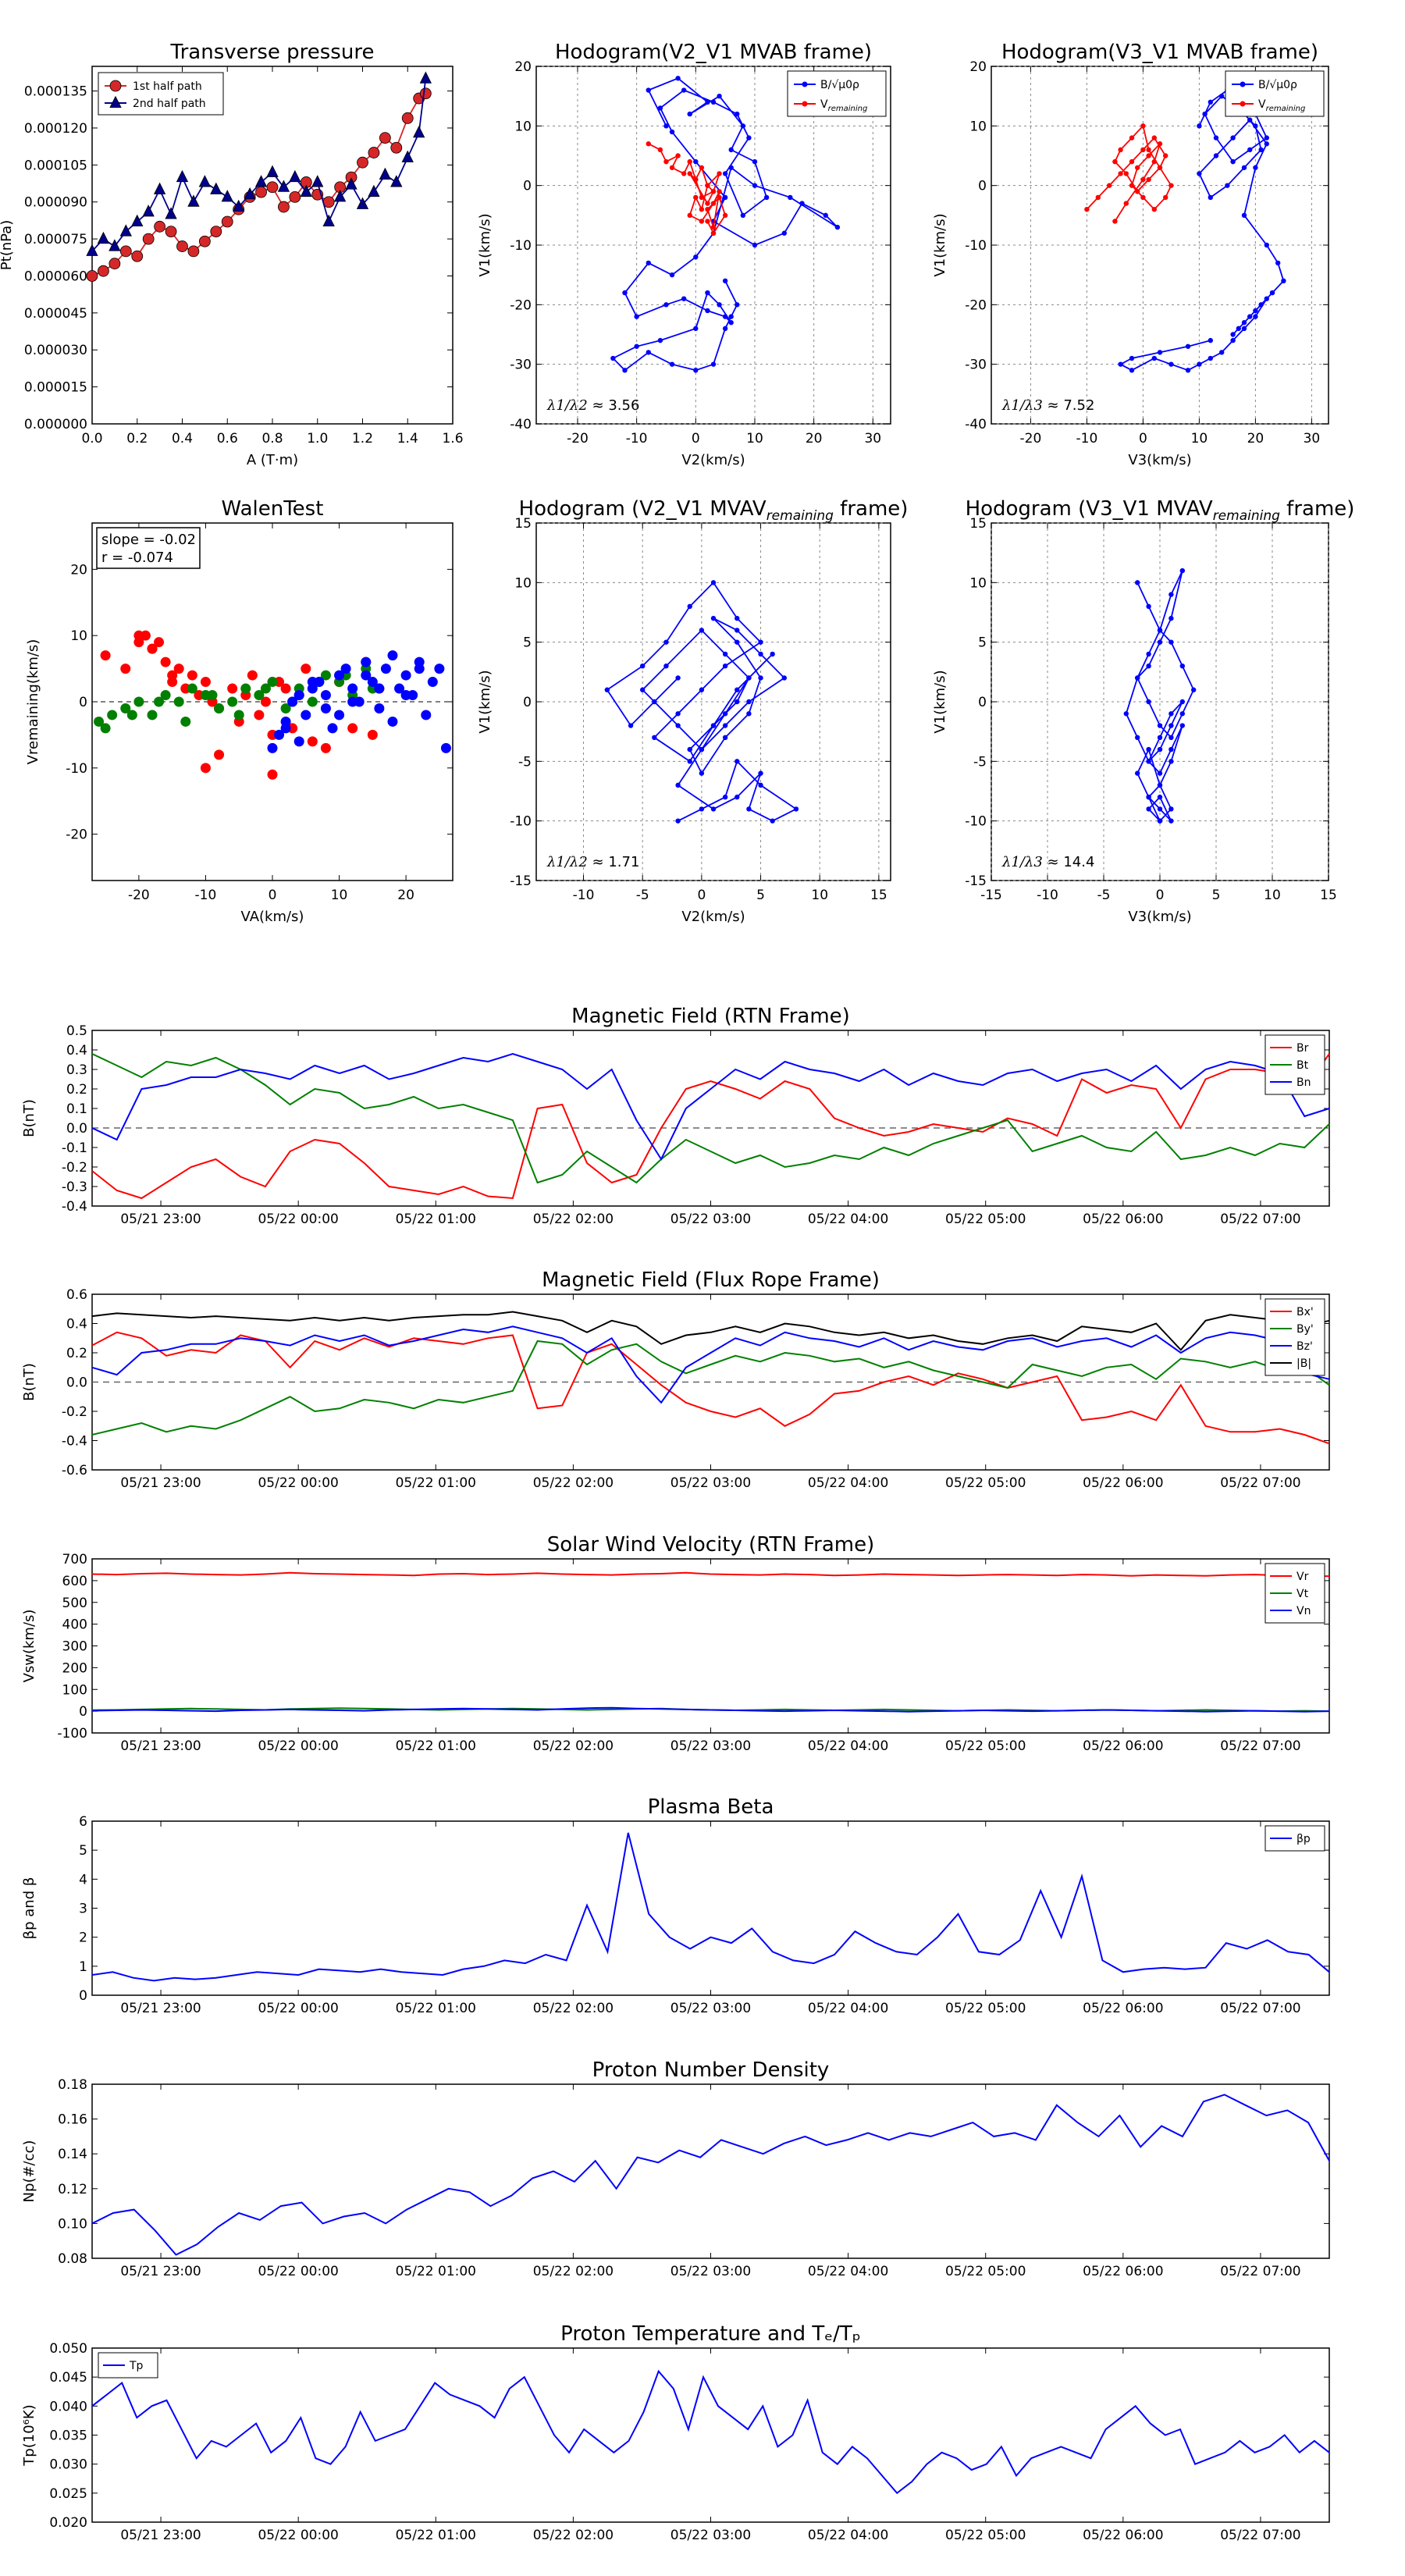 The image size is (1405, 2576). What do you see at coordinates (711, 2535) in the screenshot?
I see `tp-x-tick-label: 05/22 03:00` at bounding box center [711, 2535].